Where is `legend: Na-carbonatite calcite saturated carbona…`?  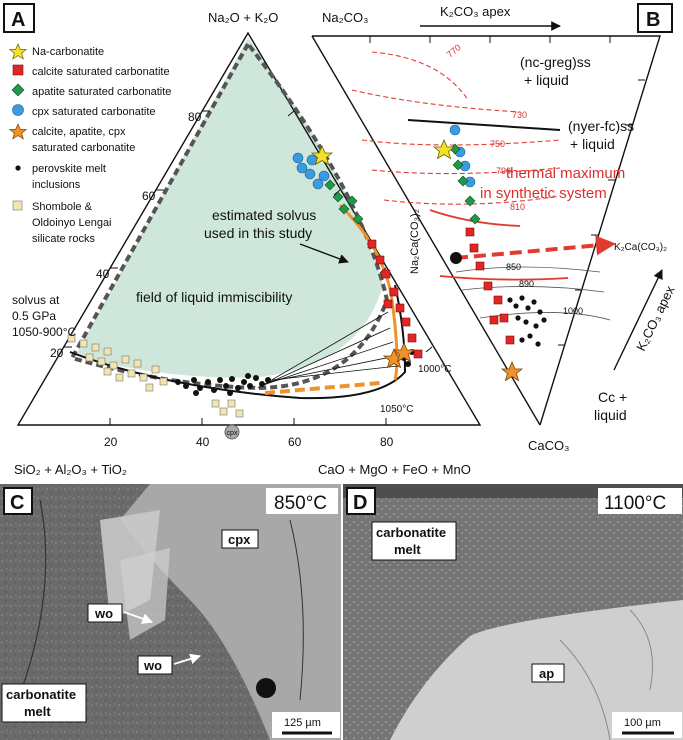 legend: Na-carbonatite calcite saturated carbona… is located at coordinates (89, 144).